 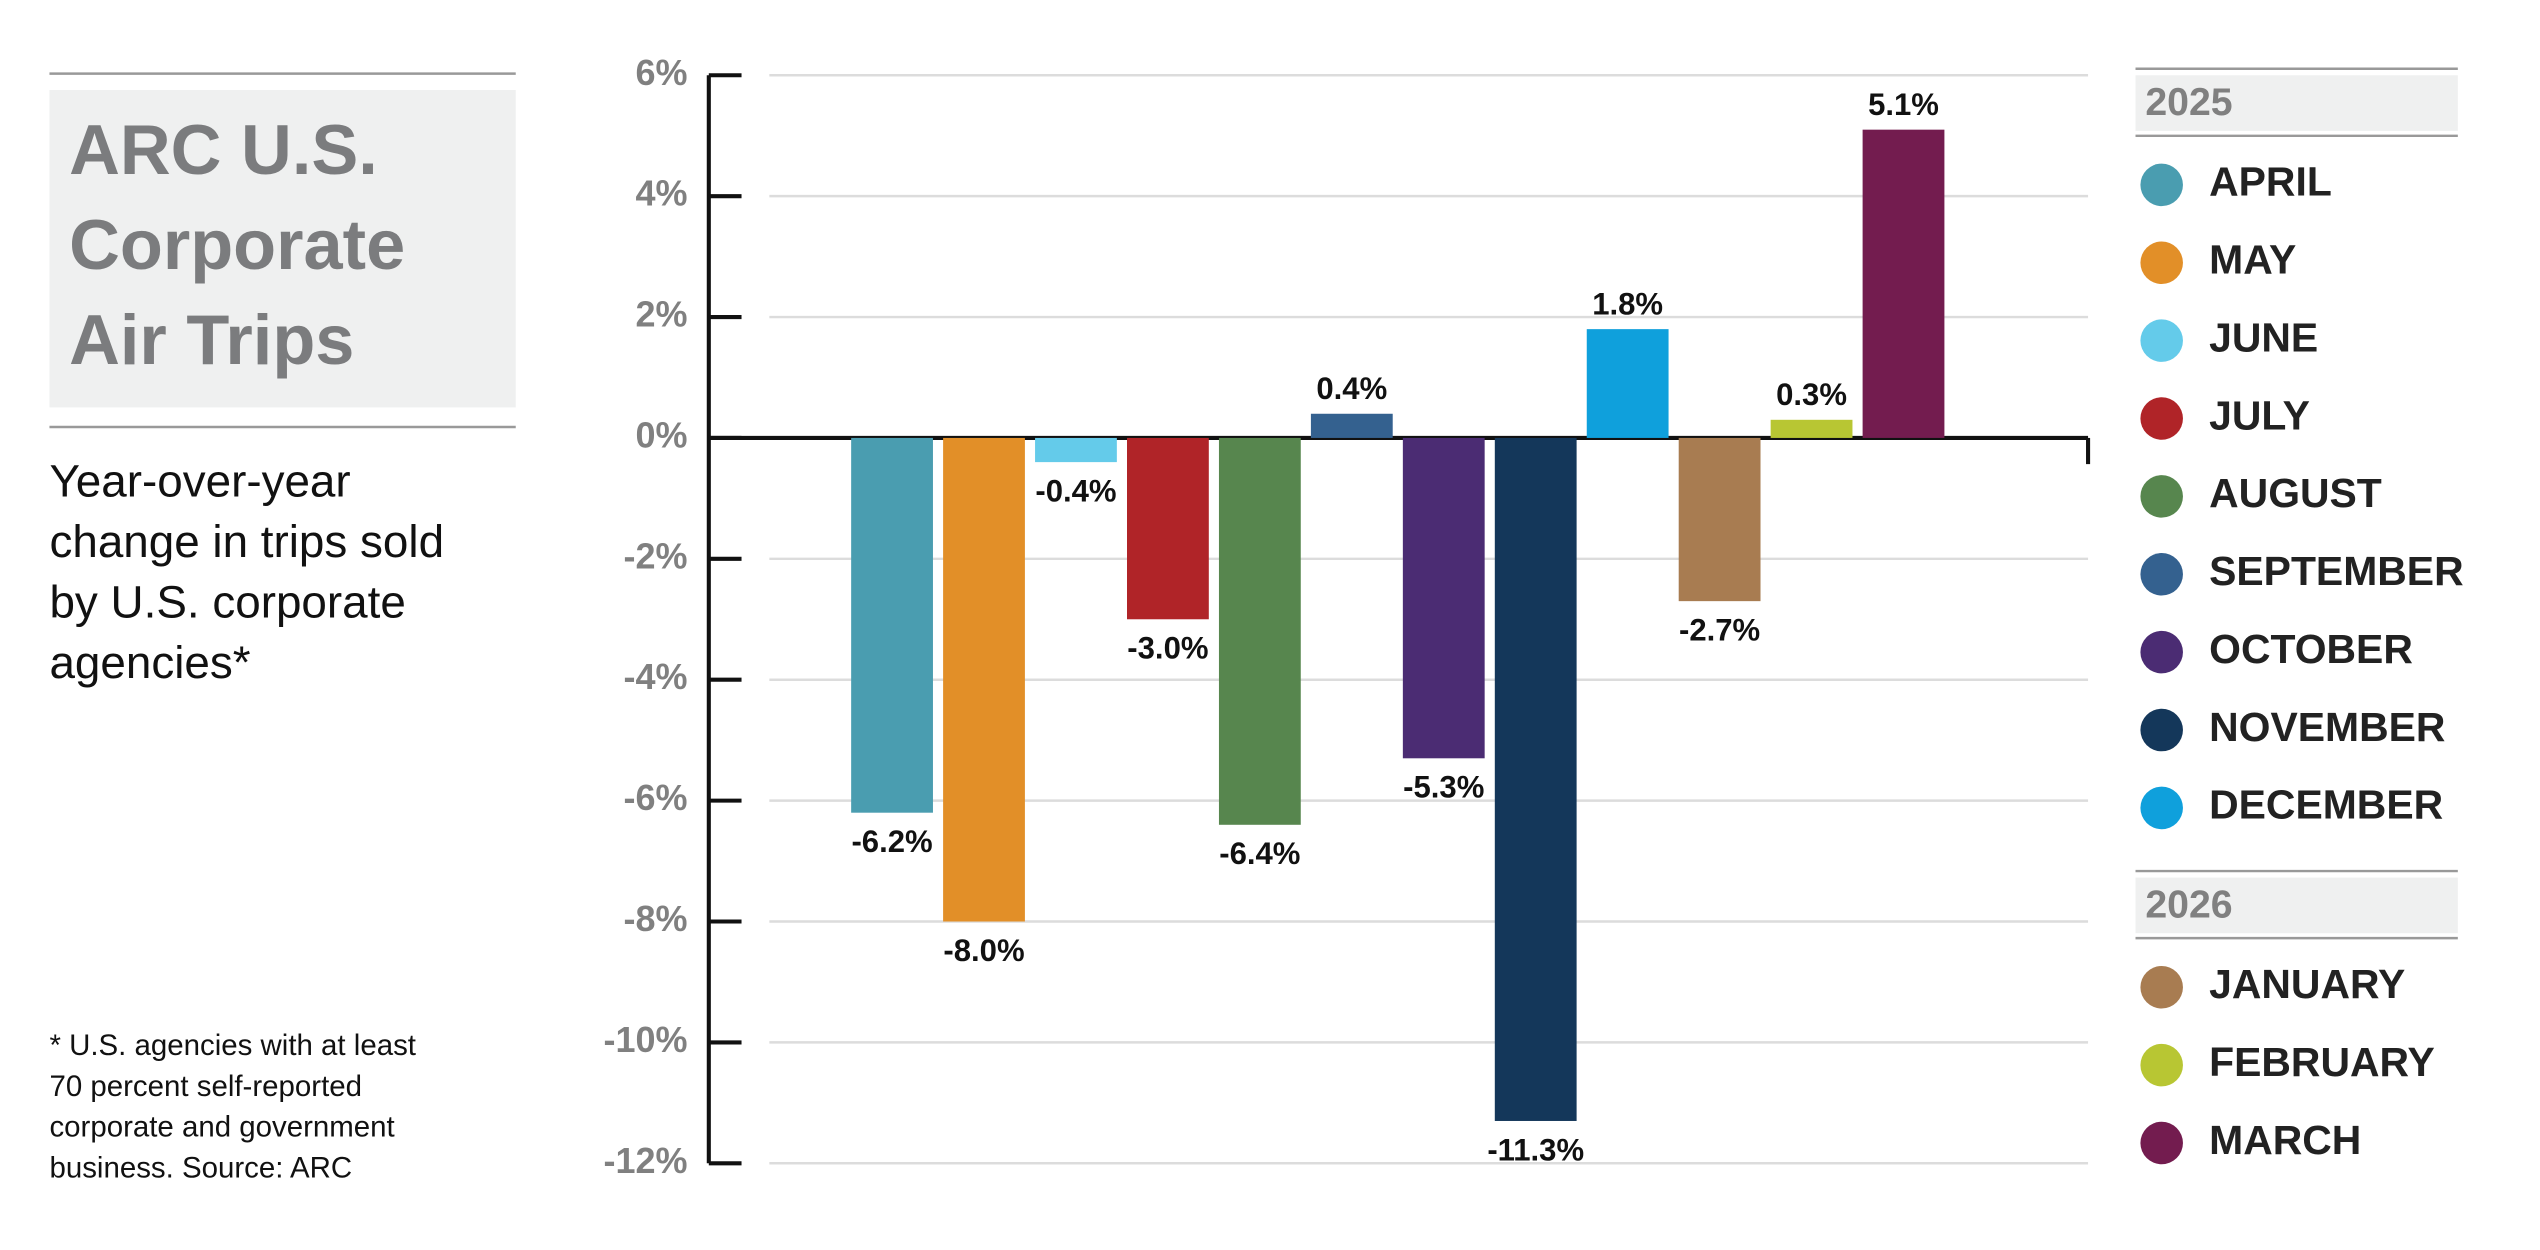 I want to click on footnote: 70 percent self-reported, so click(x=205, y=1086).